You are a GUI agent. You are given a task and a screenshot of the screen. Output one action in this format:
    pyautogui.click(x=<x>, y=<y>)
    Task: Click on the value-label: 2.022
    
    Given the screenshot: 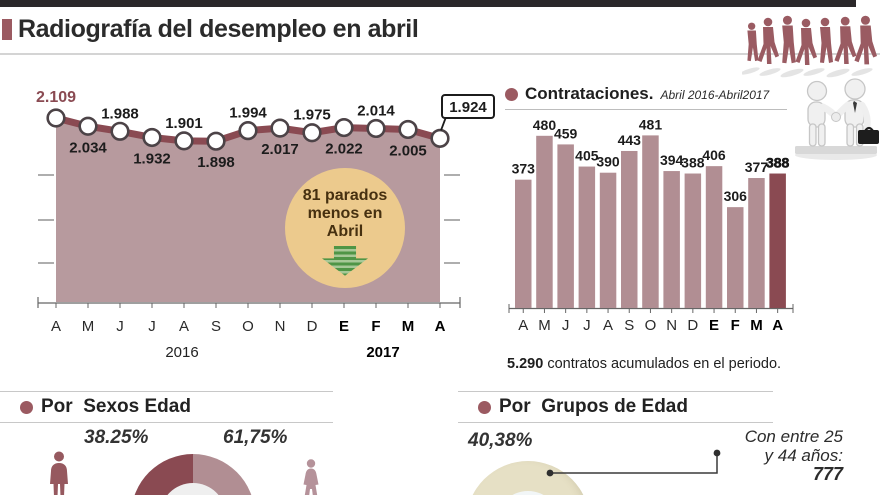 What is the action you would take?
    pyautogui.click(x=344, y=149)
    